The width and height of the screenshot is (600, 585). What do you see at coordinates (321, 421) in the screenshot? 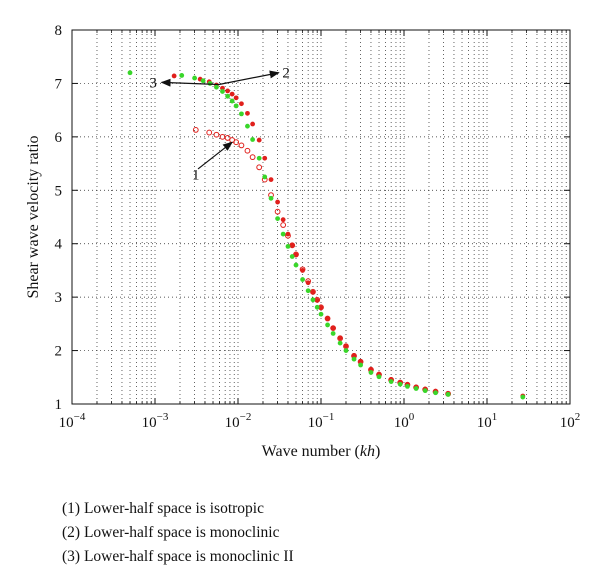
I see `x-tick-label: 10⁻¹` at bounding box center [321, 421].